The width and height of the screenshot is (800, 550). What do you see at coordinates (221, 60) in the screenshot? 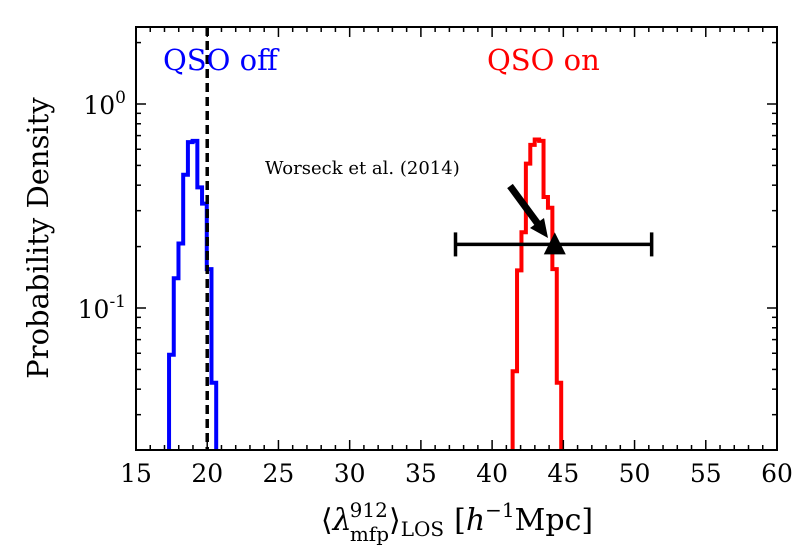
I see `legend-qso-off: QSO off` at bounding box center [221, 60].